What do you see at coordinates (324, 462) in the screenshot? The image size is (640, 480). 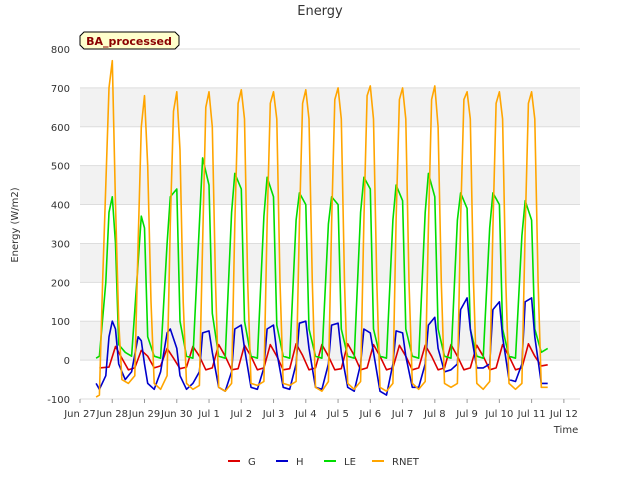 I see `legend: G H LE RNET` at bounding box center [324, 462].